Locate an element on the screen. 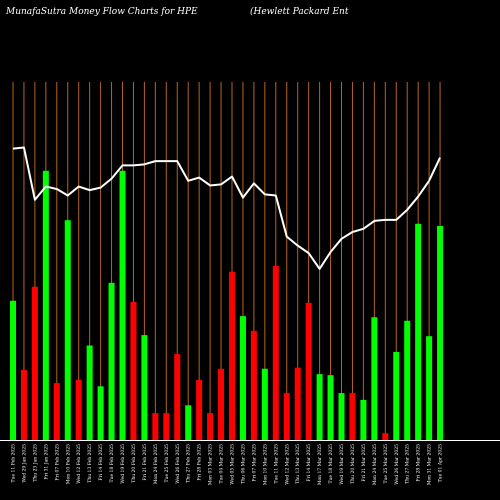 The height and width of the screenshot is (500, 500). x-tick-label: Wed 12 Mar 2025 is located at coordinates (287, 464).